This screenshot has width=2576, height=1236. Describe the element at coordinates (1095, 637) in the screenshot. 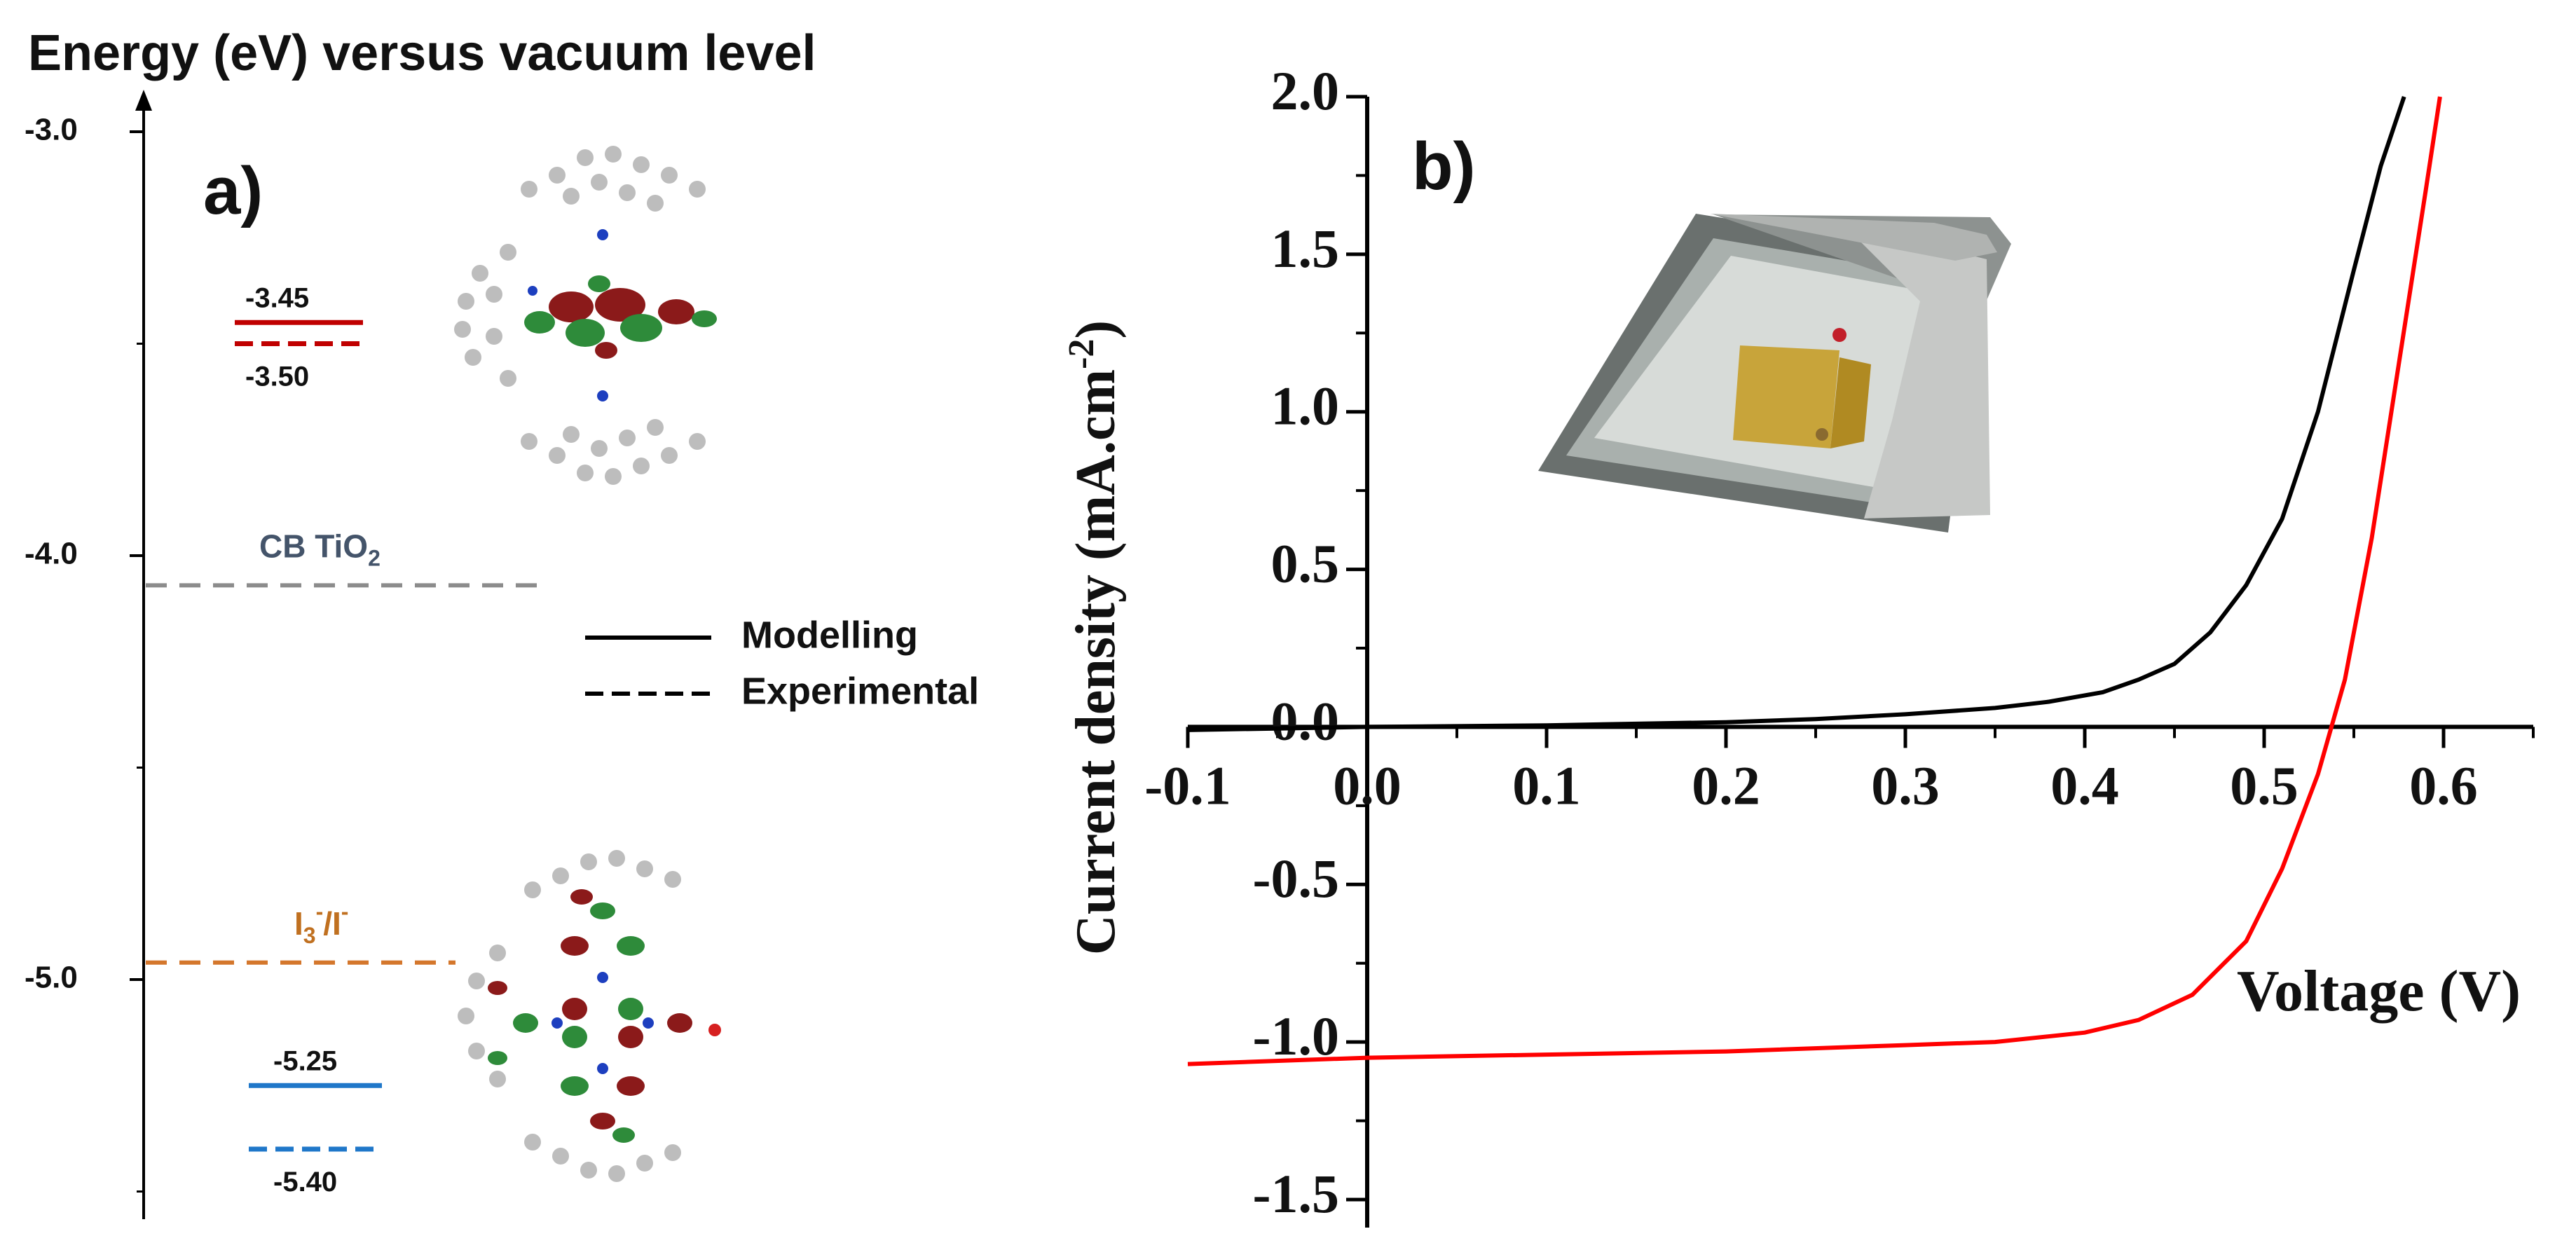

I see `y-axis-label: Current density (mA.cm-2)` at that location.